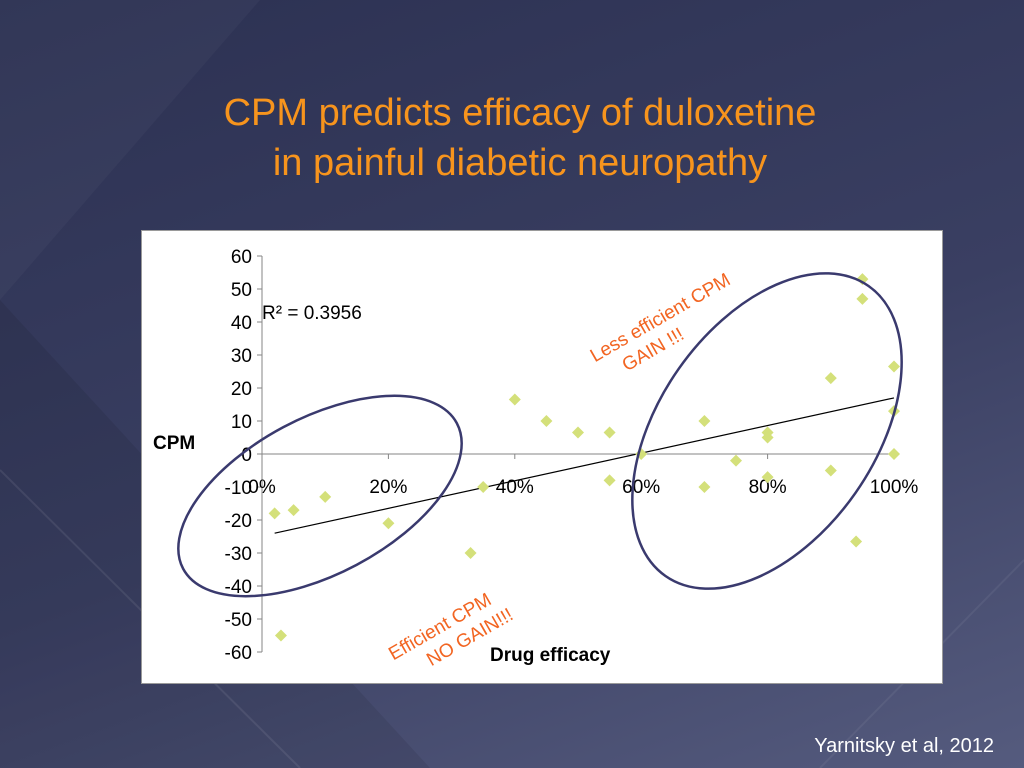 This screenshot has height=768, width=1024. I want to click on y-tick-labels: 60 50 40 30 20 10 0 -10 -20 -30 -40 -50 -60, so click(238, 455).